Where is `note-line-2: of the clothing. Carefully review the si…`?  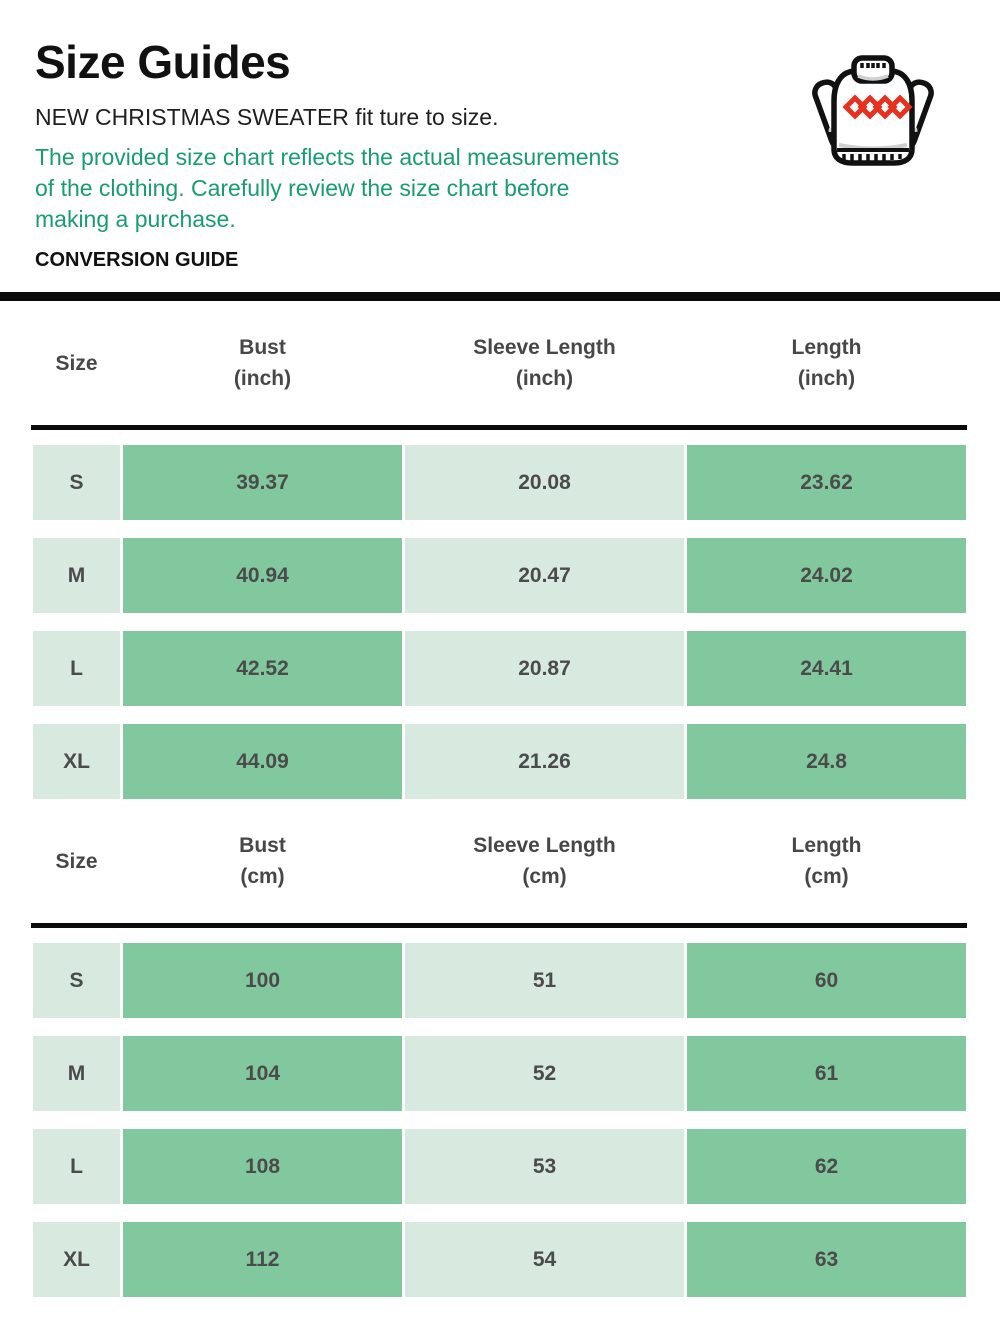
note-line-2: of the clothing. Carefully review the si… is located at coordinates (302, 188).